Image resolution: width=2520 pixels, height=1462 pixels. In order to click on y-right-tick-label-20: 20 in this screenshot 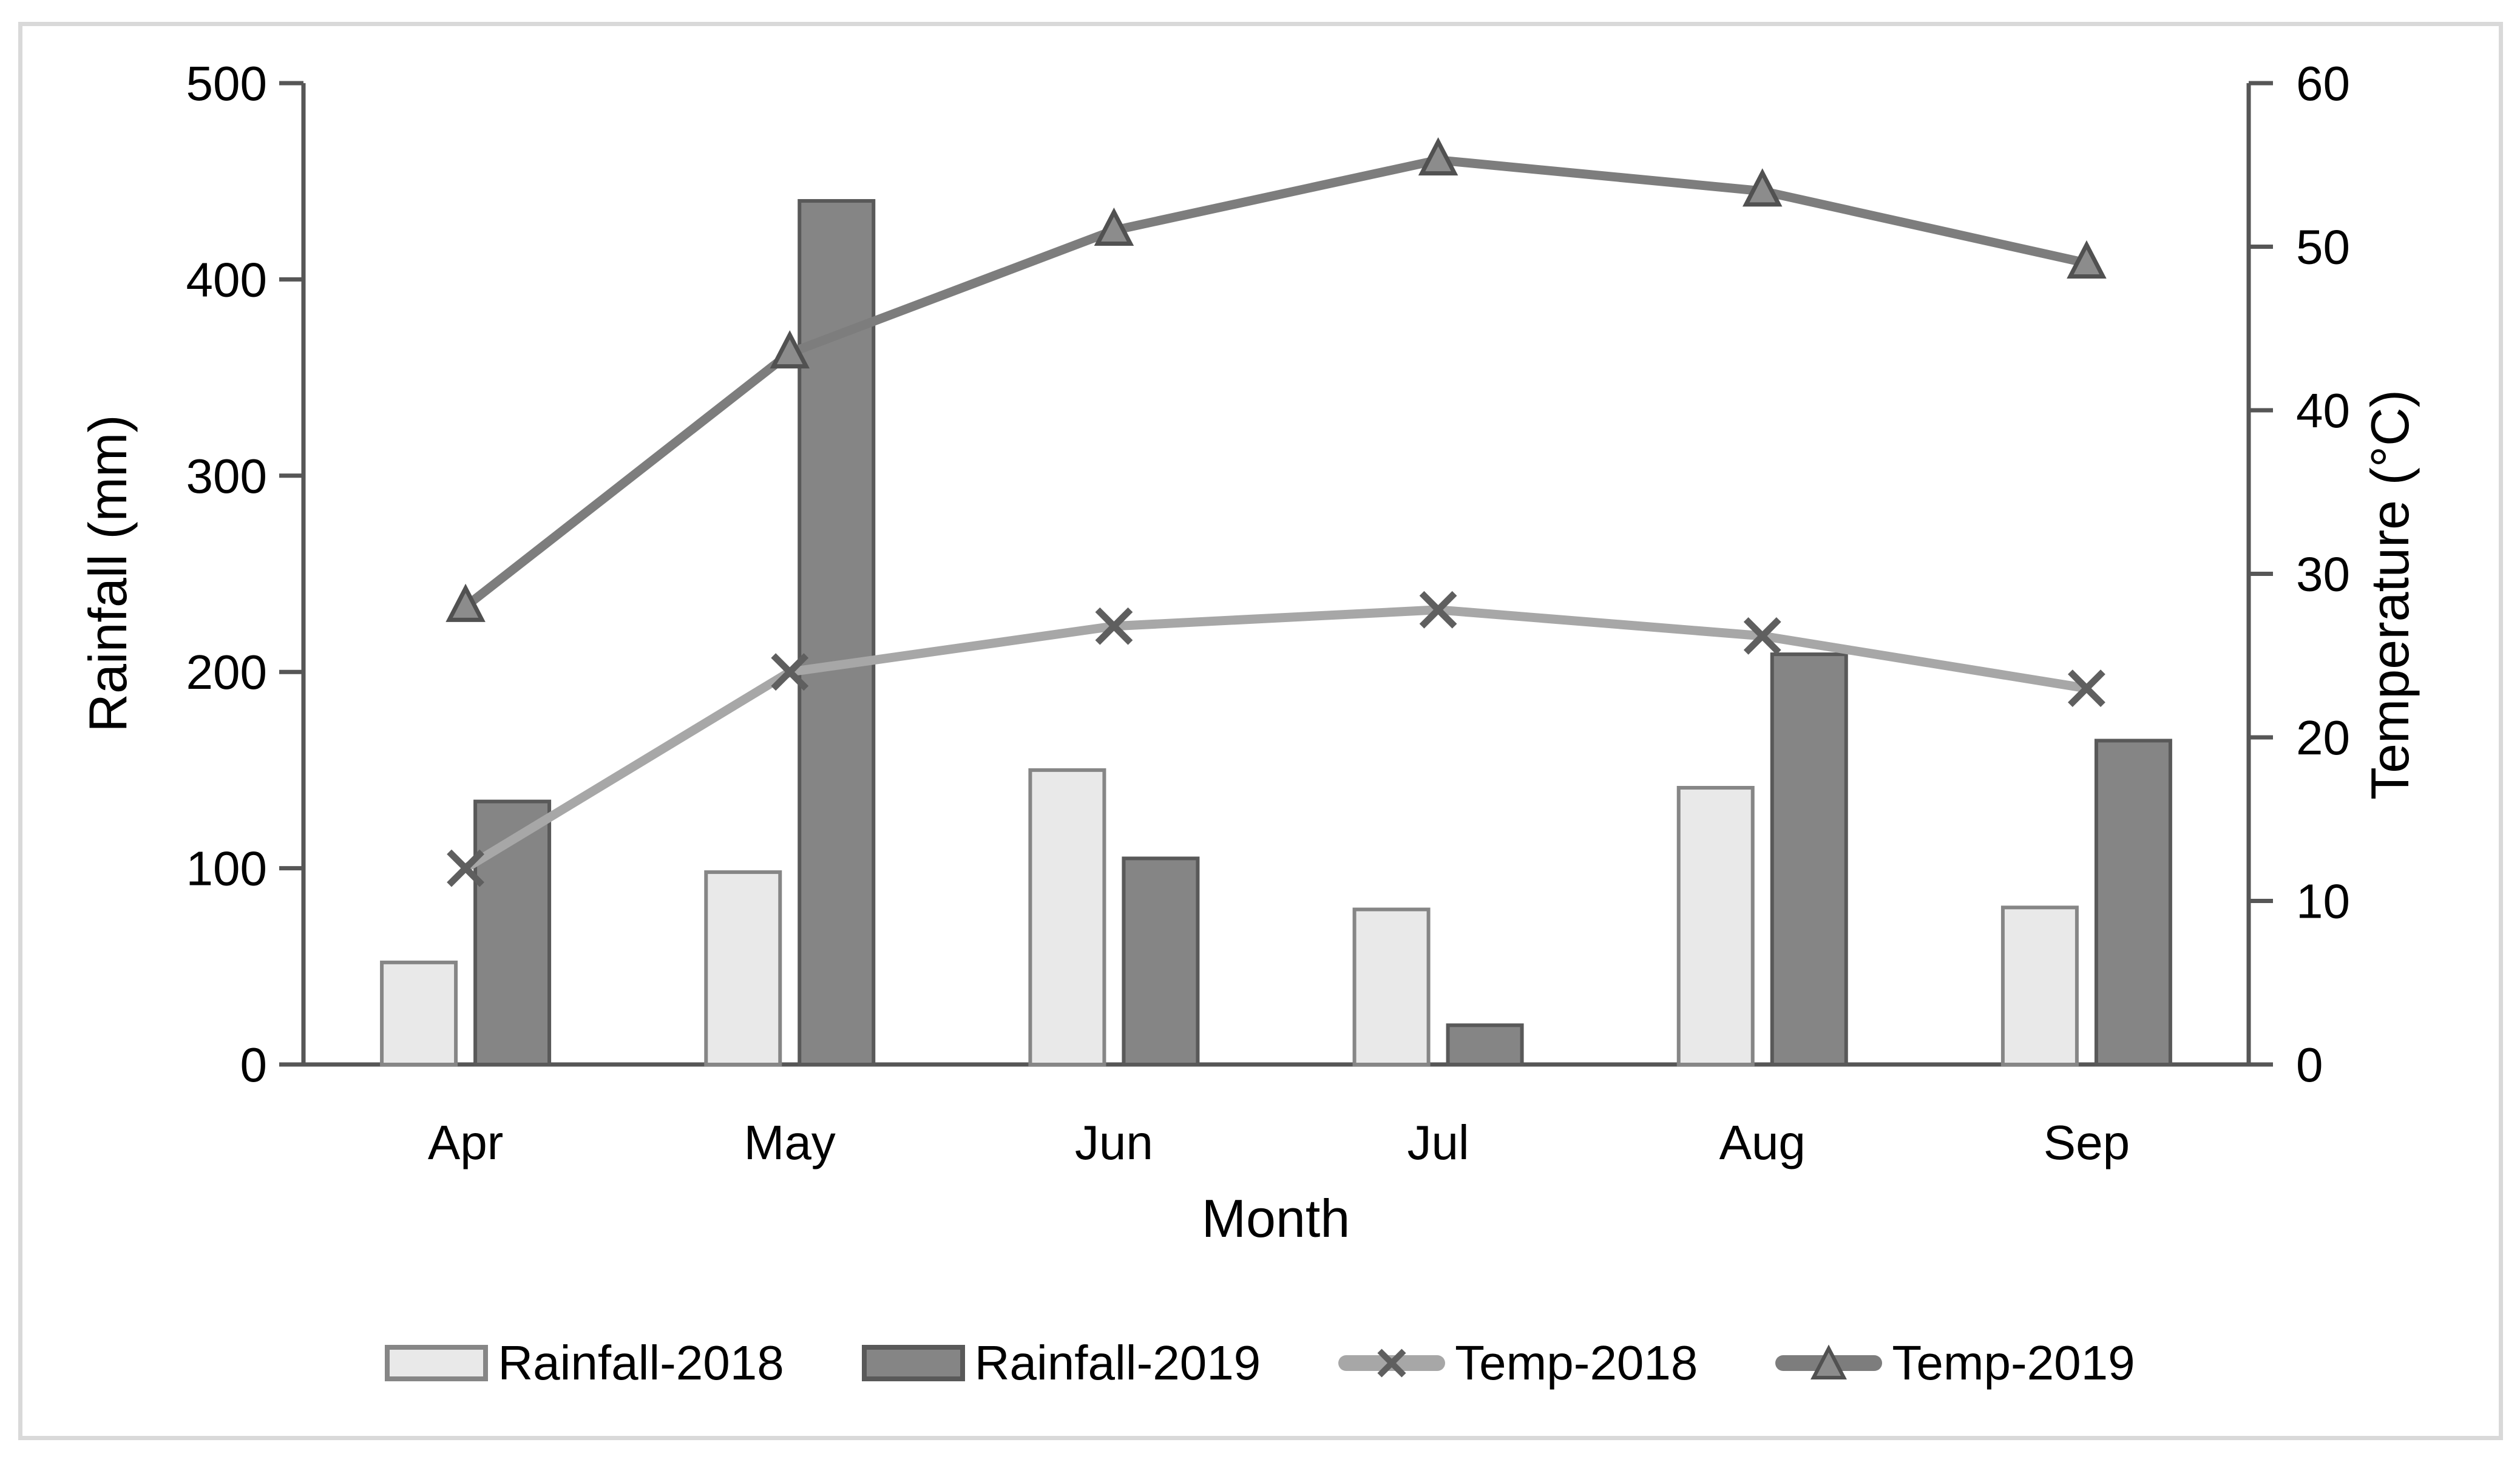, I will do `click(2323, 738)`.